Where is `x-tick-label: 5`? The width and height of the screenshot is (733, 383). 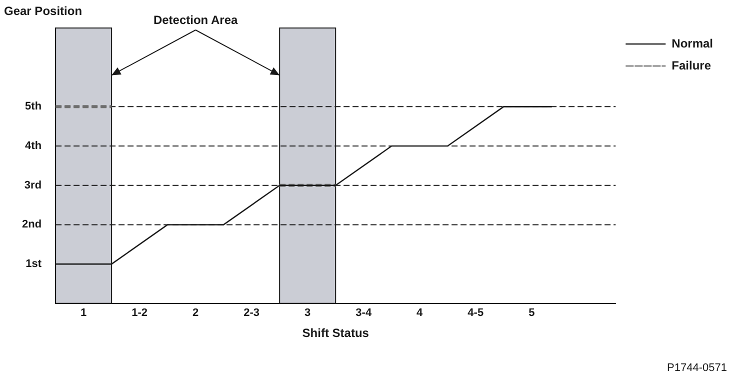
x-tick-label: 5 is located at coordinates (531, 313).